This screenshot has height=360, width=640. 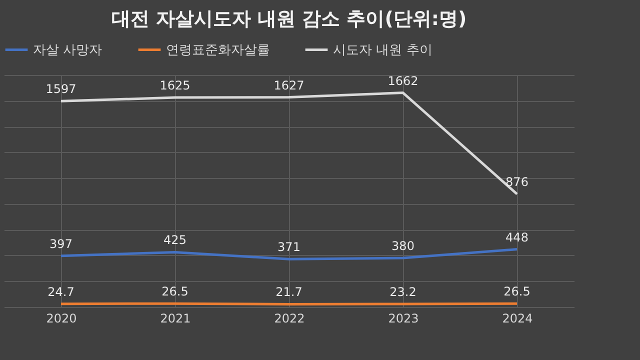 What do you see at coordinates (517, 182) in the screenshot?
I see `data-label: 876` at bounding box center [517, 182].